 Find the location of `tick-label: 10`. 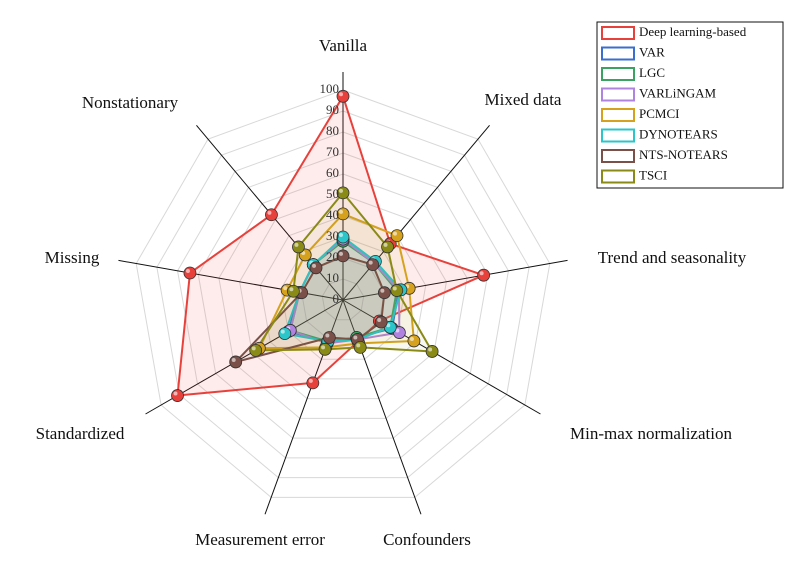

tick-label: 10 is located at coordinates (332, 277).